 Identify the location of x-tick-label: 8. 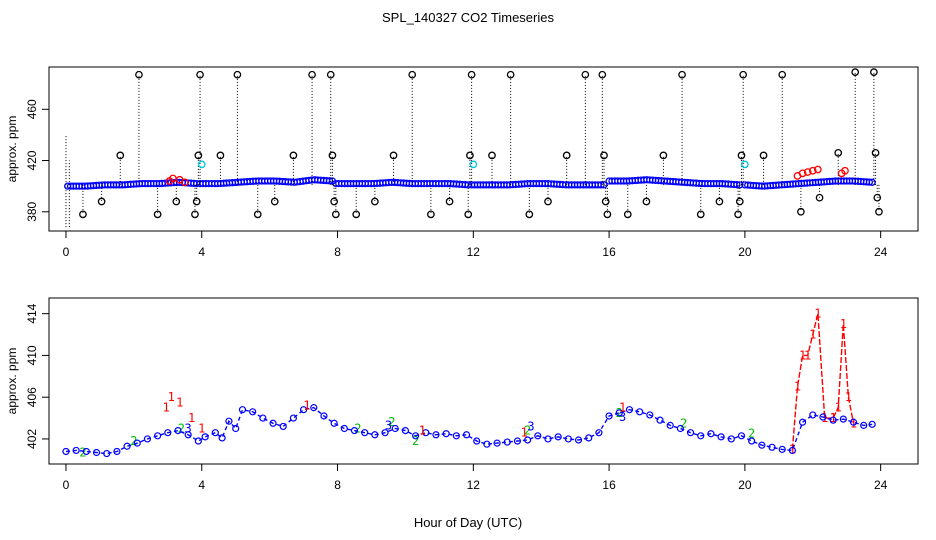
(337, 485).